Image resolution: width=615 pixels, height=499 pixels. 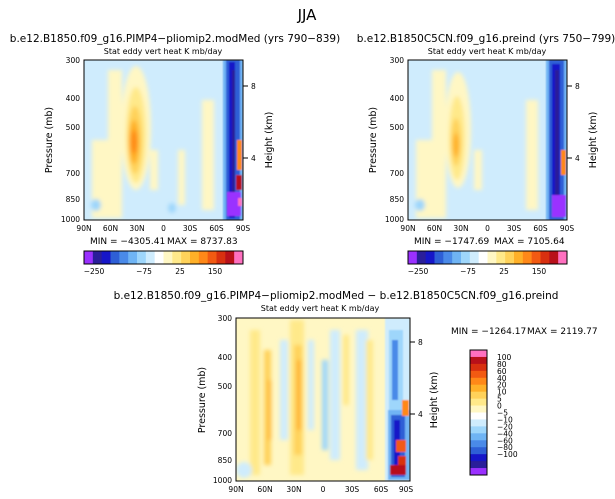 I want to click on colorbar-label: 100, so click(x=504, y=357).